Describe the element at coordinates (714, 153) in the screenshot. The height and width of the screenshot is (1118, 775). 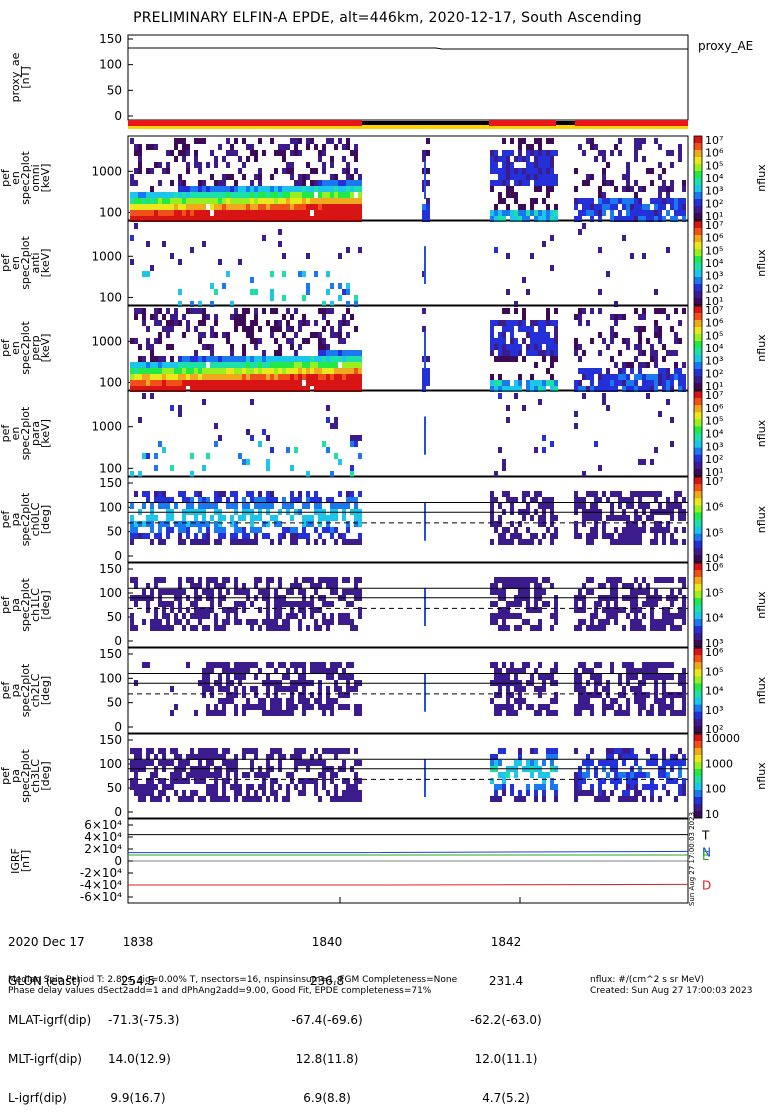
I see `colorbar-1-tick-1: 10⁶` at that location.